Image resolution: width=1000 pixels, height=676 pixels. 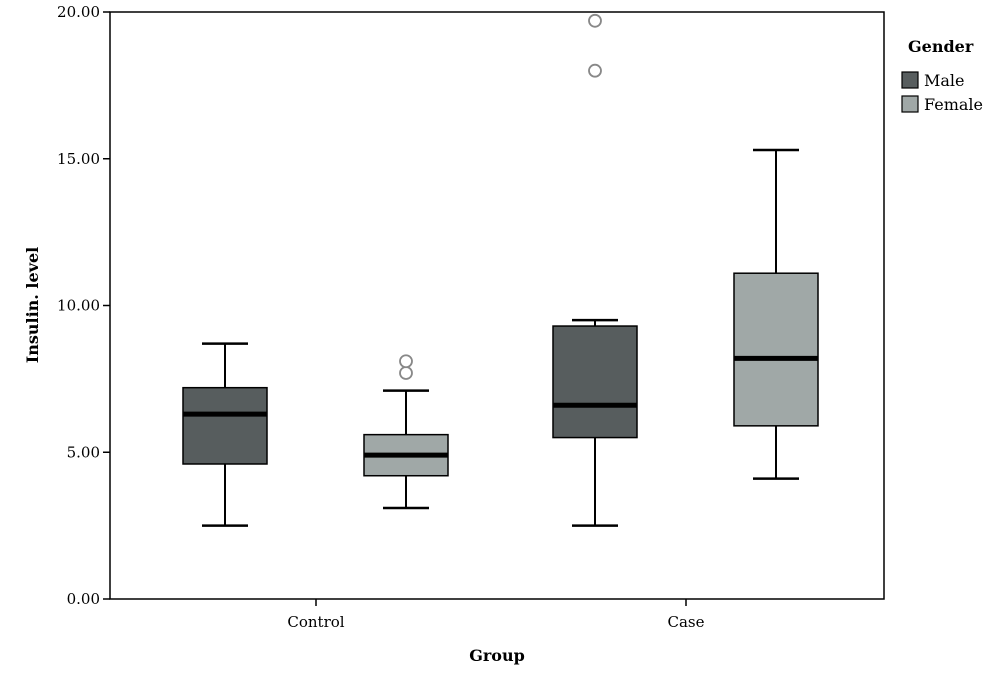 I want to click on y-tick-label: 0.00, so click(x=83, y=599).